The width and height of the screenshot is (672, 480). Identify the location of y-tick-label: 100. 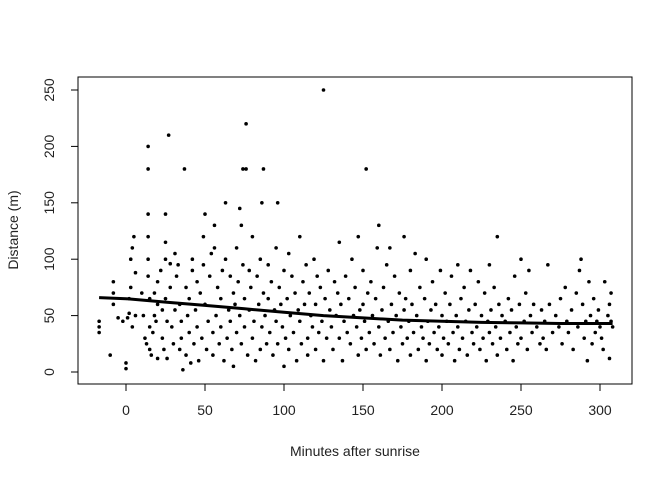
(49, 259).